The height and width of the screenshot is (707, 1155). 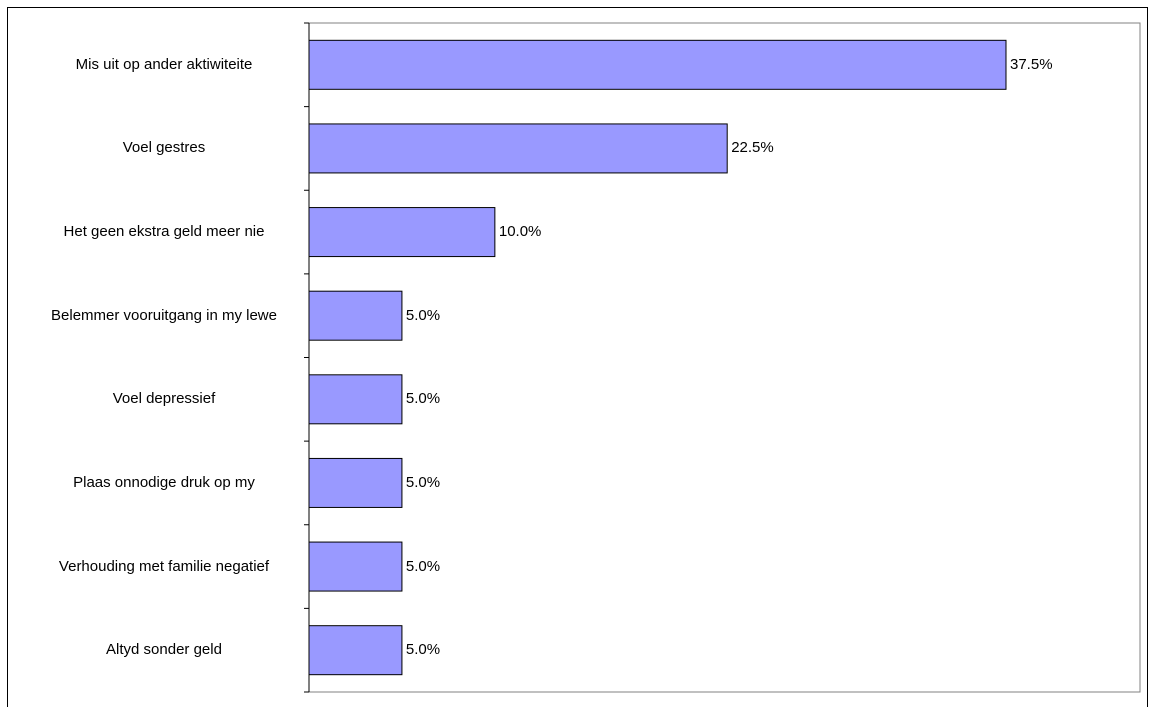 I want to click on category-label: Belemmer vooruitgang in my lewe, so click(x=164, y=315).